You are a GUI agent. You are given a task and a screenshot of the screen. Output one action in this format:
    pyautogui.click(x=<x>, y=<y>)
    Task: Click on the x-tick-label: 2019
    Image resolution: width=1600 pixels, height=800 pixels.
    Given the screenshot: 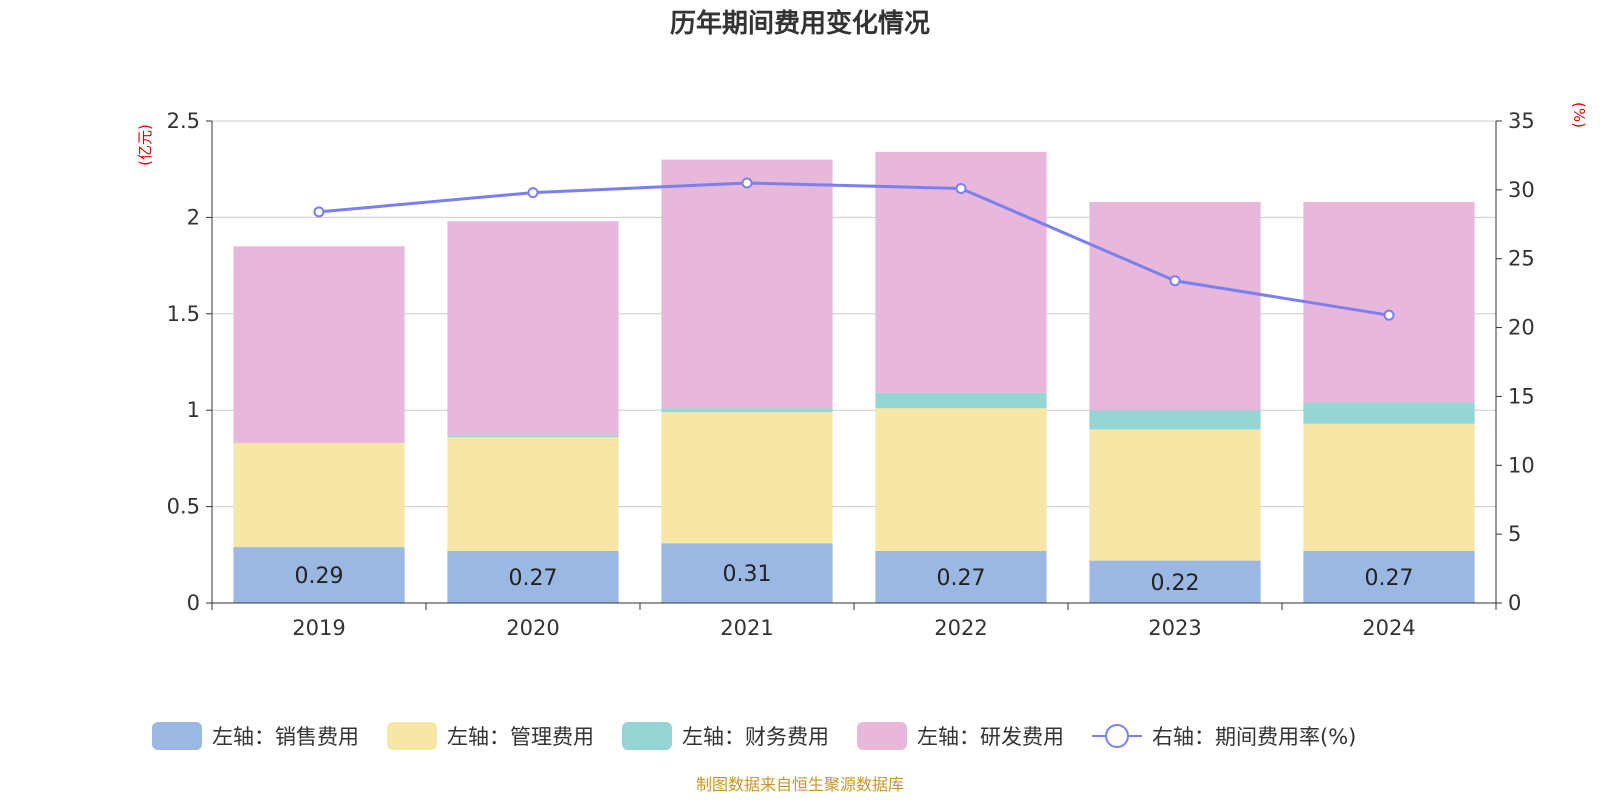 What is the action you would take?
    pyautogui.click(x=318, y=628)
    